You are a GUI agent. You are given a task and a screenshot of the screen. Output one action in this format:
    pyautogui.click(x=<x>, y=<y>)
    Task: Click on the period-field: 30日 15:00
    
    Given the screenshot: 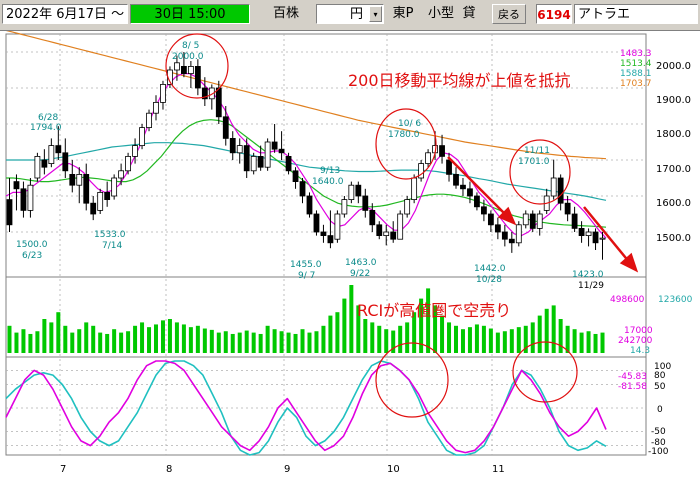 What is the action you would take?
    pyautogui.click(x=190, y=14)
    